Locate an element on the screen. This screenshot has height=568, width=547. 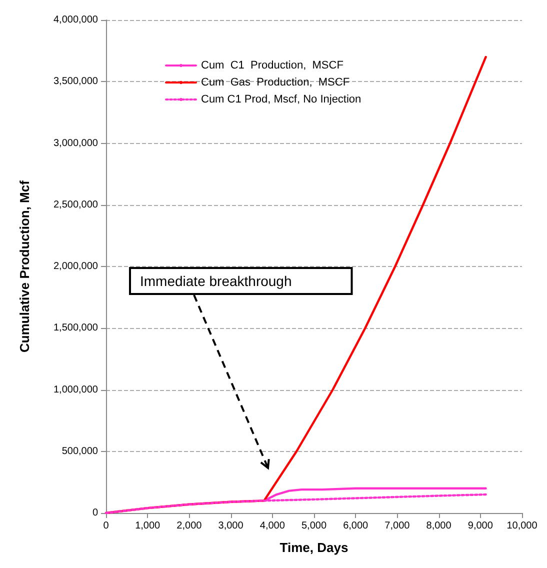
legend-label: Cum C1 Production, MSCF is located at coordinates (272, 66).